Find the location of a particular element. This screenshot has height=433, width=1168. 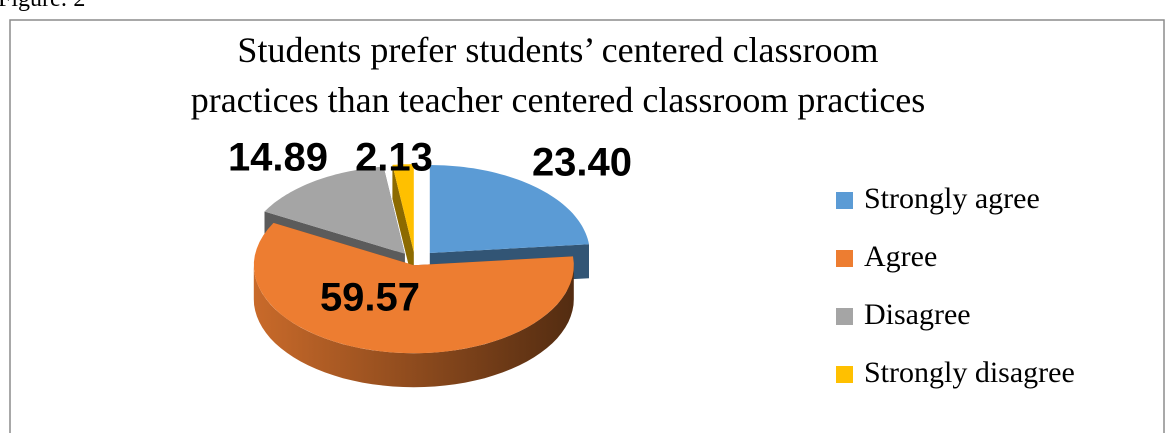

data-label: 59.57 is located at coordinates (370, 298).